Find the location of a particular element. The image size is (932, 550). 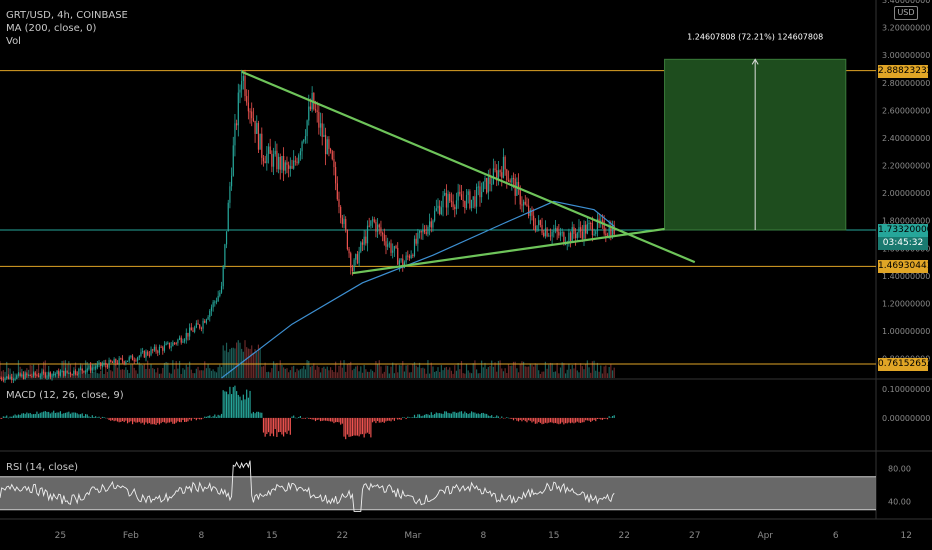

symbol-line: GRT/USD, 4h, COINBASE is located at coordinates (67, 15).